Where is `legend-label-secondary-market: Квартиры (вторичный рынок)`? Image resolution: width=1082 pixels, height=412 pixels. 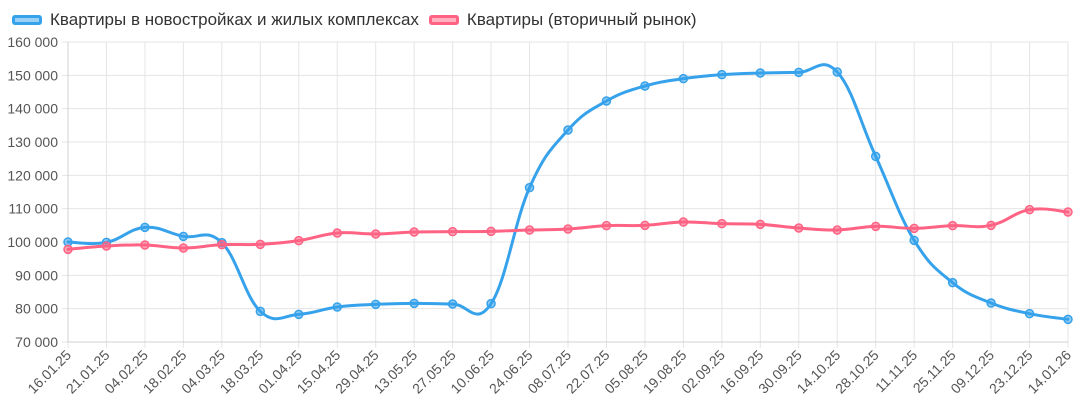 legend-label-secondary-market: Квартиры (вторичный рынок) is located at coordinates (581, 19).